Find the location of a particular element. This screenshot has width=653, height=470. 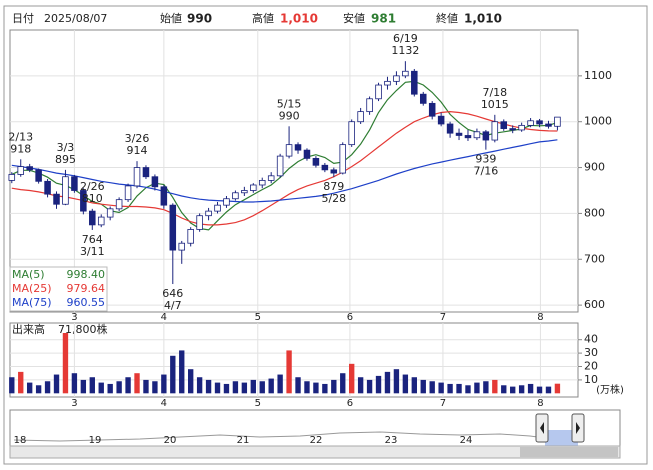

navigator-sparkline is located at coordinates (296, 436).